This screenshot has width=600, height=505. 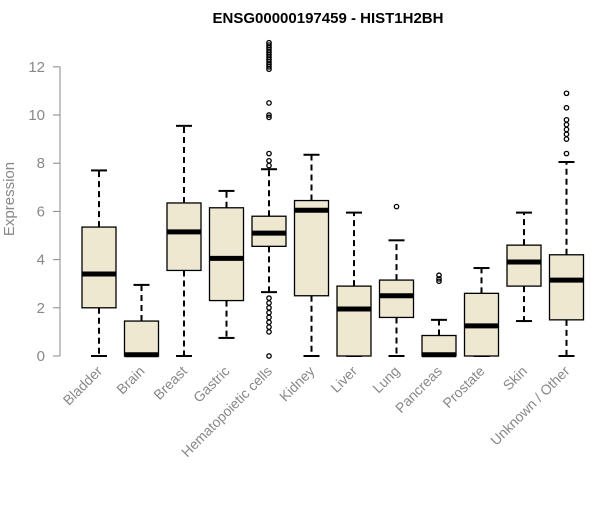 I want to click on box-hematopoietic-cells, so click(x=269, y=199).